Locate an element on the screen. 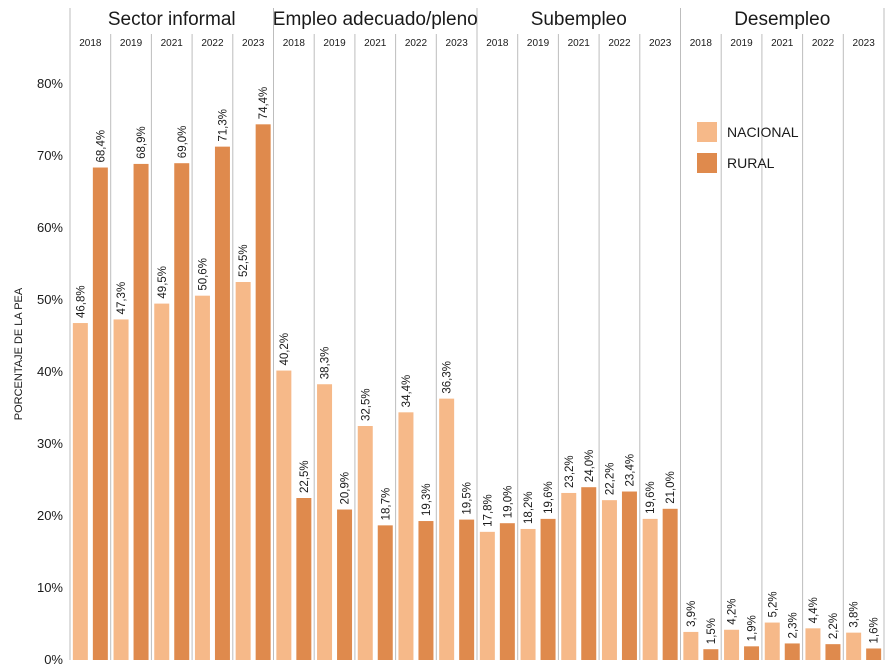 The height and width of the screenshot is (667, 888). data-label-nacional: 4,2% is located at coordinates (733, 612).